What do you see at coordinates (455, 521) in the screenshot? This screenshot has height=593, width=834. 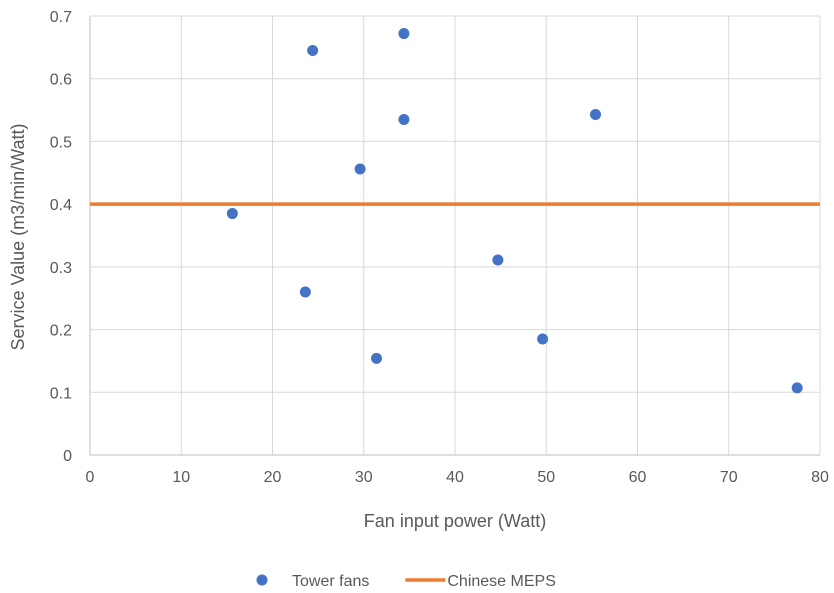 I see `x-axis-title: Fan input power (Watt)` at bounding box center [455, 521].